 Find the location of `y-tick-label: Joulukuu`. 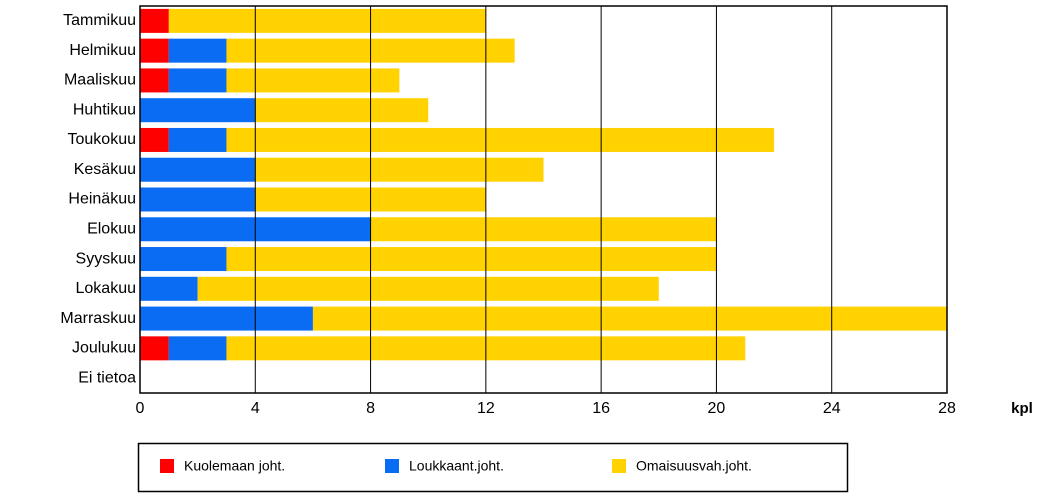

y-tick-label: Joulukuu is located at coordinates (104, 348).